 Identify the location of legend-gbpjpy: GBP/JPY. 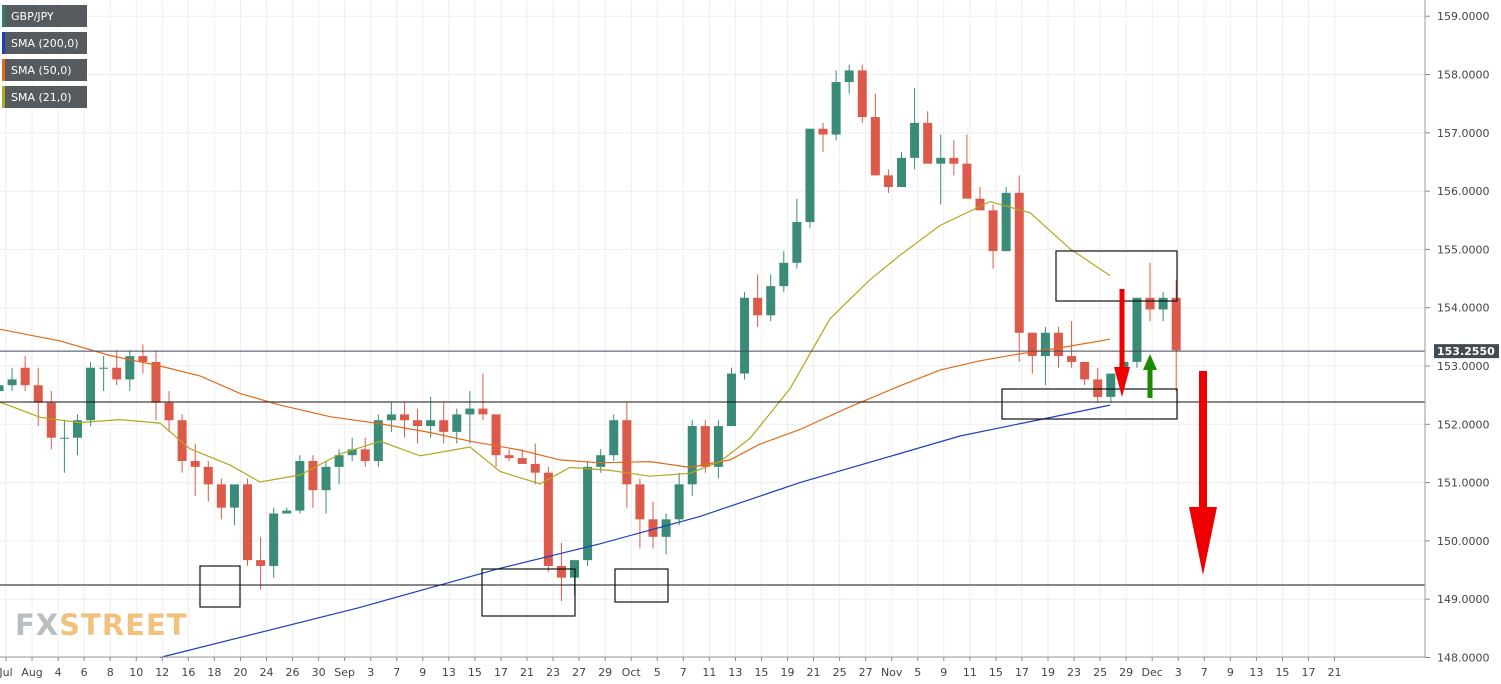
(44, 16).